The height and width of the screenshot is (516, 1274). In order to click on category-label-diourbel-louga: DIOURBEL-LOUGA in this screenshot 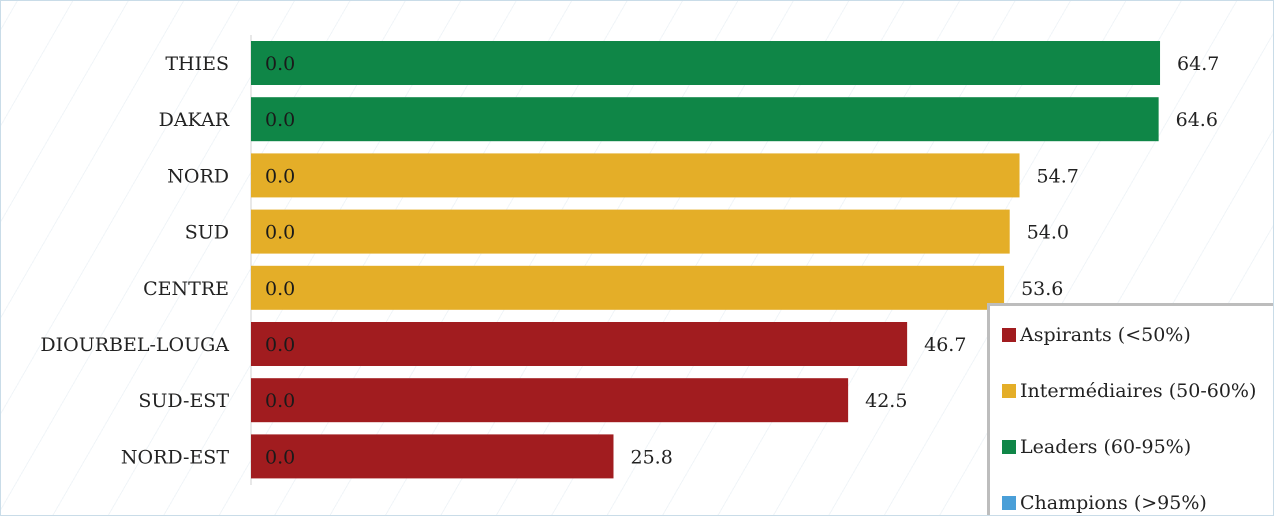, I will do `click(134, 345)`.